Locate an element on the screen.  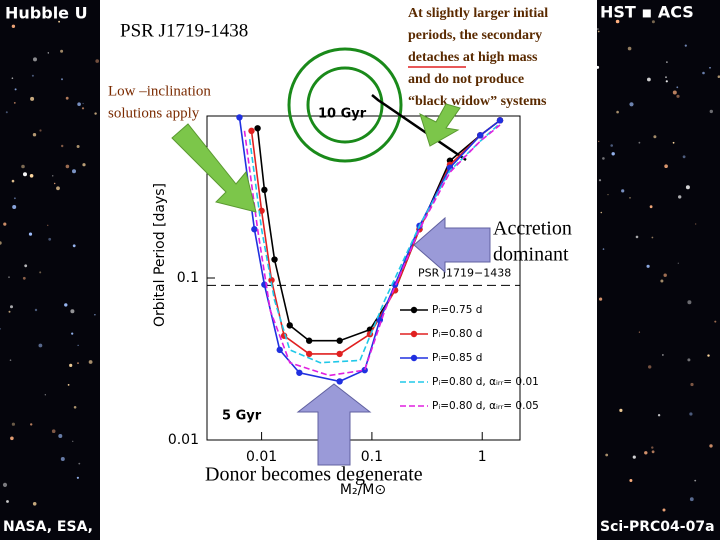
banner: HST ▪ ACS is located at coordinates (647, 12).